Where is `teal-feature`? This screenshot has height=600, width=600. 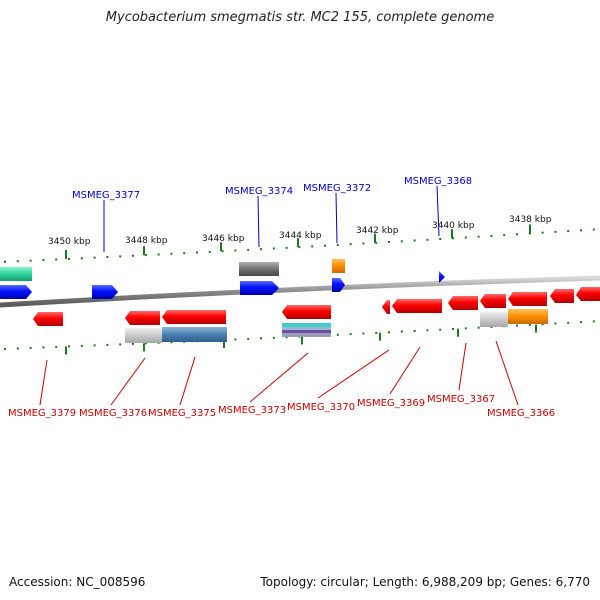
teal-feature is located at coordinates (16, 274).